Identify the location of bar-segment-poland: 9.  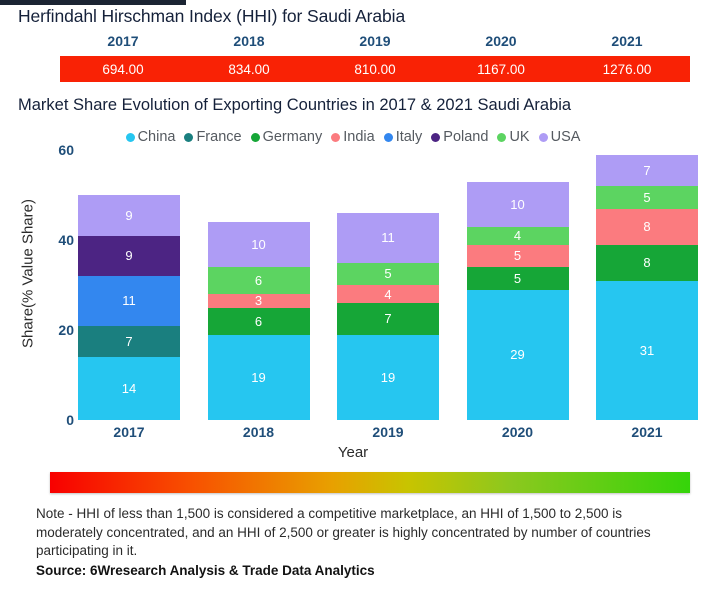
(129, 255).